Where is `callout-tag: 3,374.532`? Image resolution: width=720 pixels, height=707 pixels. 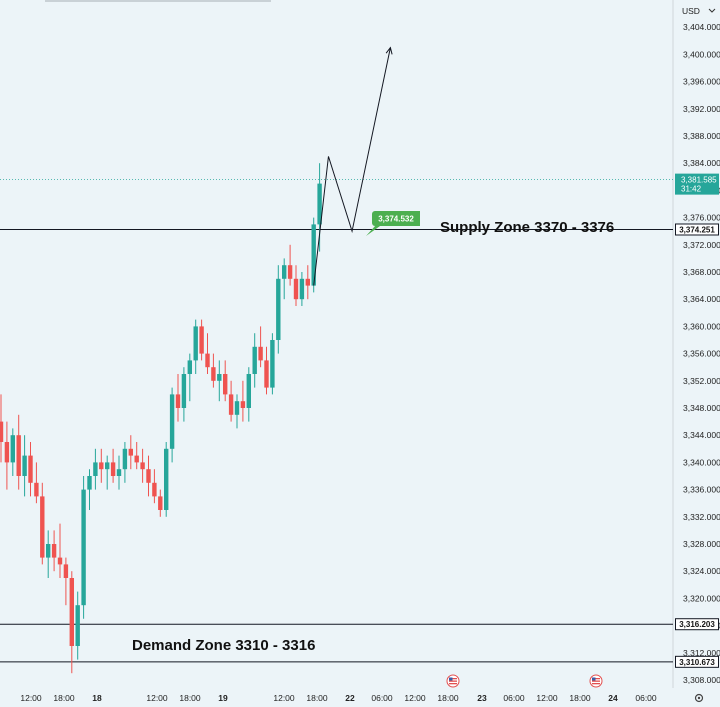 callout-tag: 3,374.532 is located at coordinates (393, 223).